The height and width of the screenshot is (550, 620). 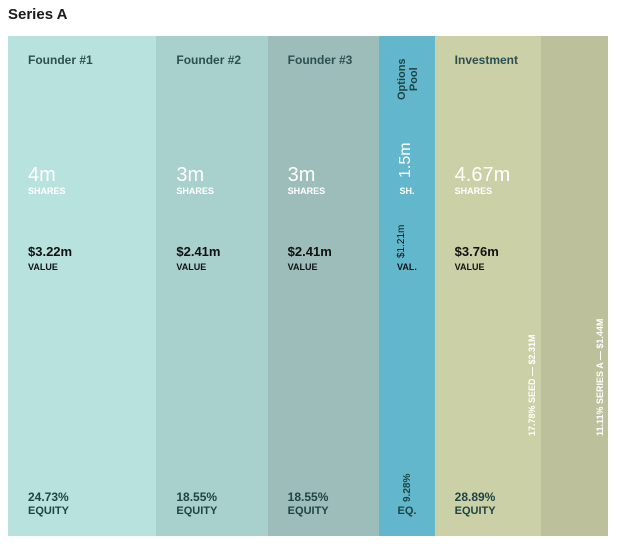 I want to click on shares-value: 1.5m, so click(x=405, y=160).